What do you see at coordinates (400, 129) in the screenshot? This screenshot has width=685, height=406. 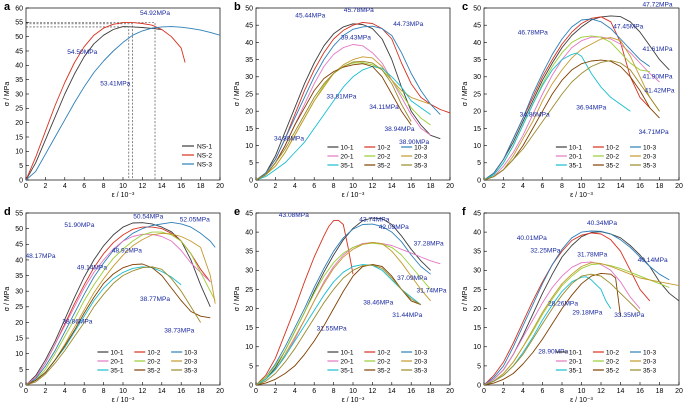 I see `peak-annotation: 38.94MPa` at bounding box center [400, 129].